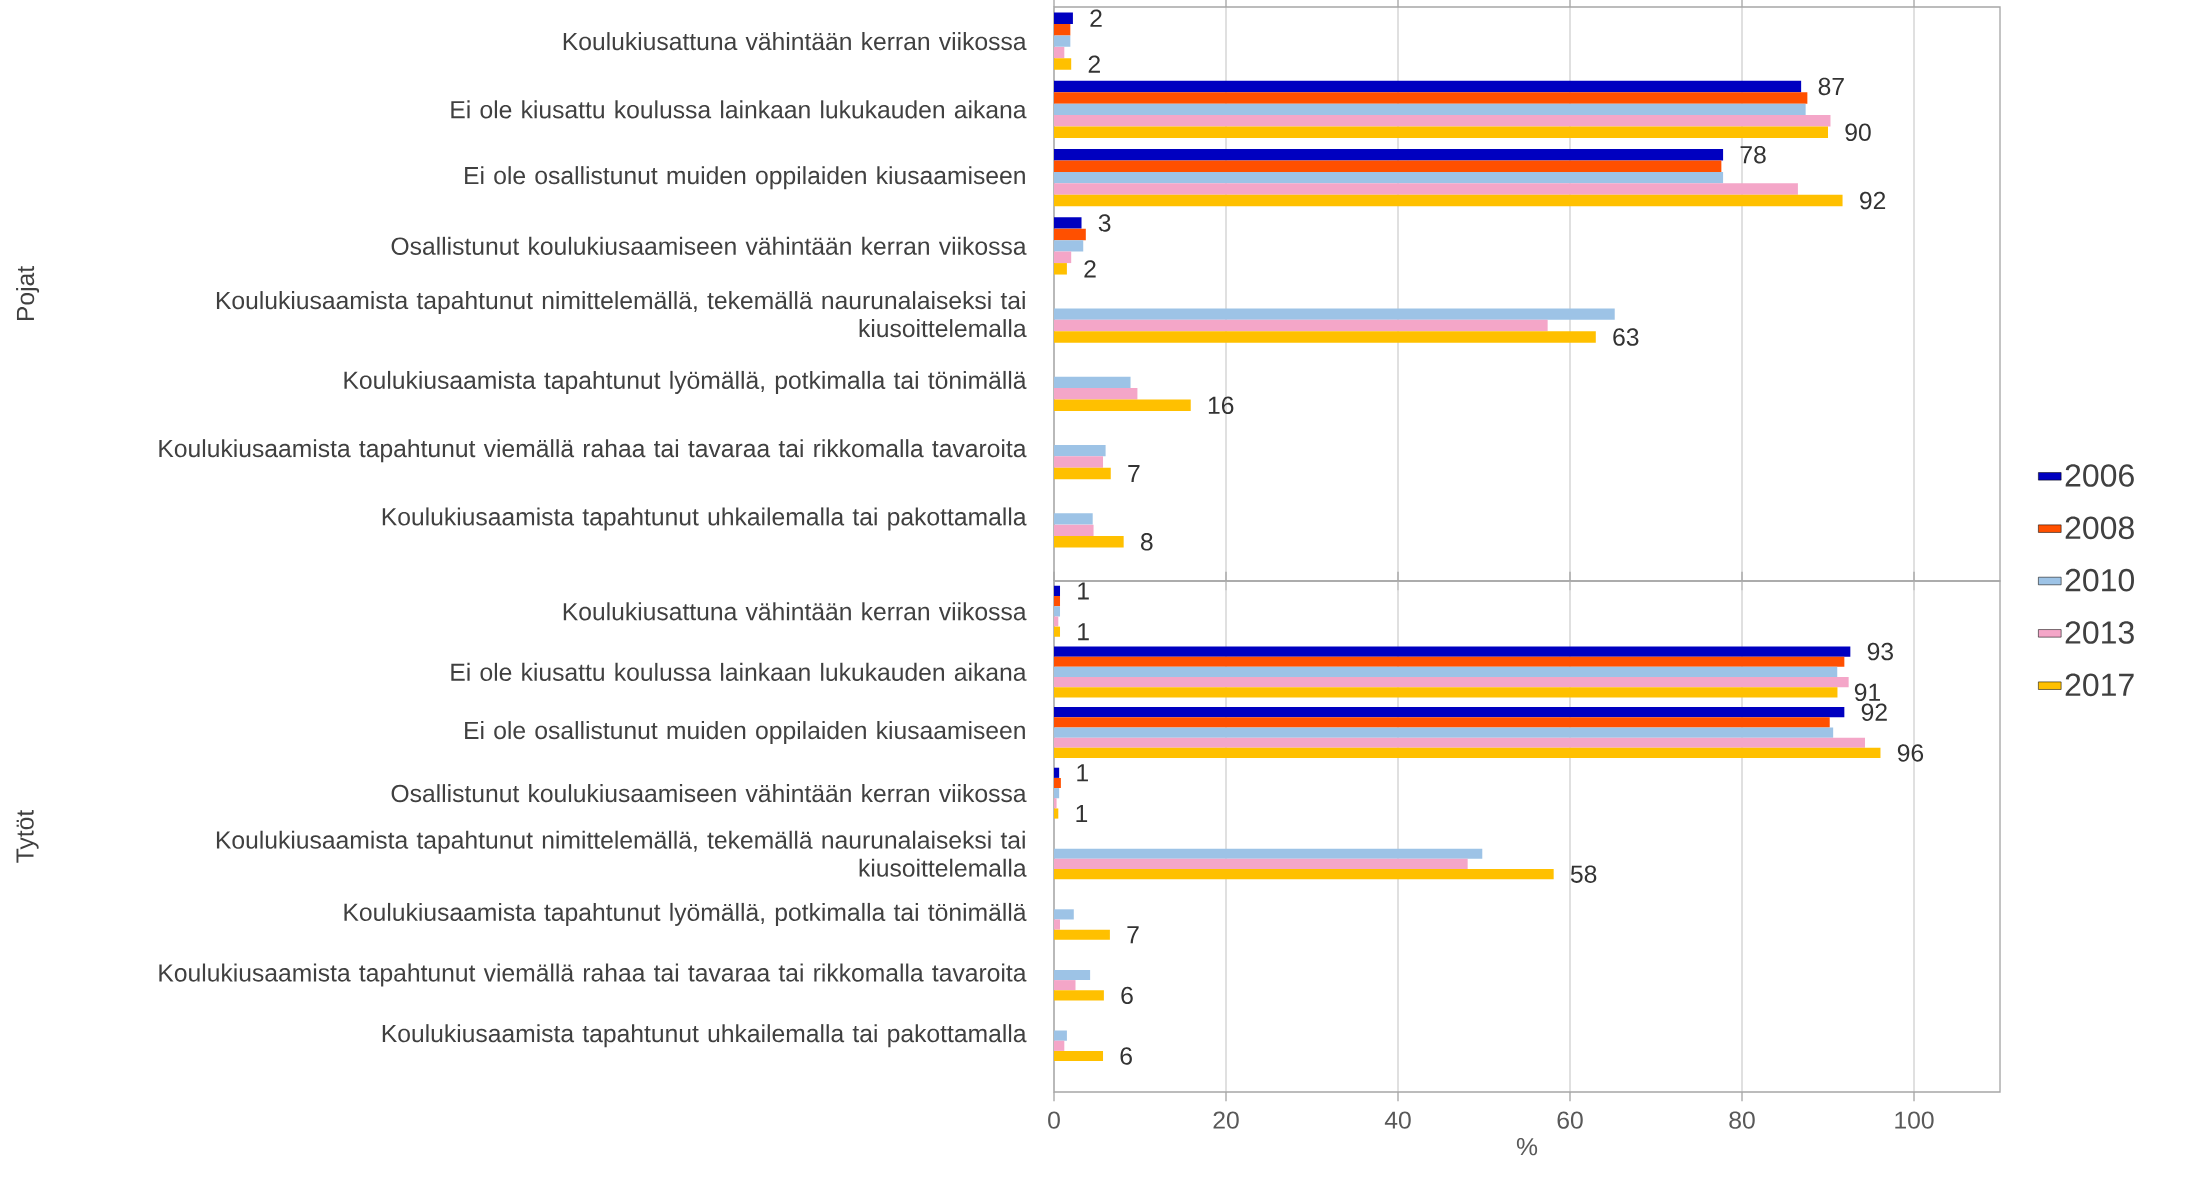  I want to click on legend-label: 2008, so click(2099, 528).